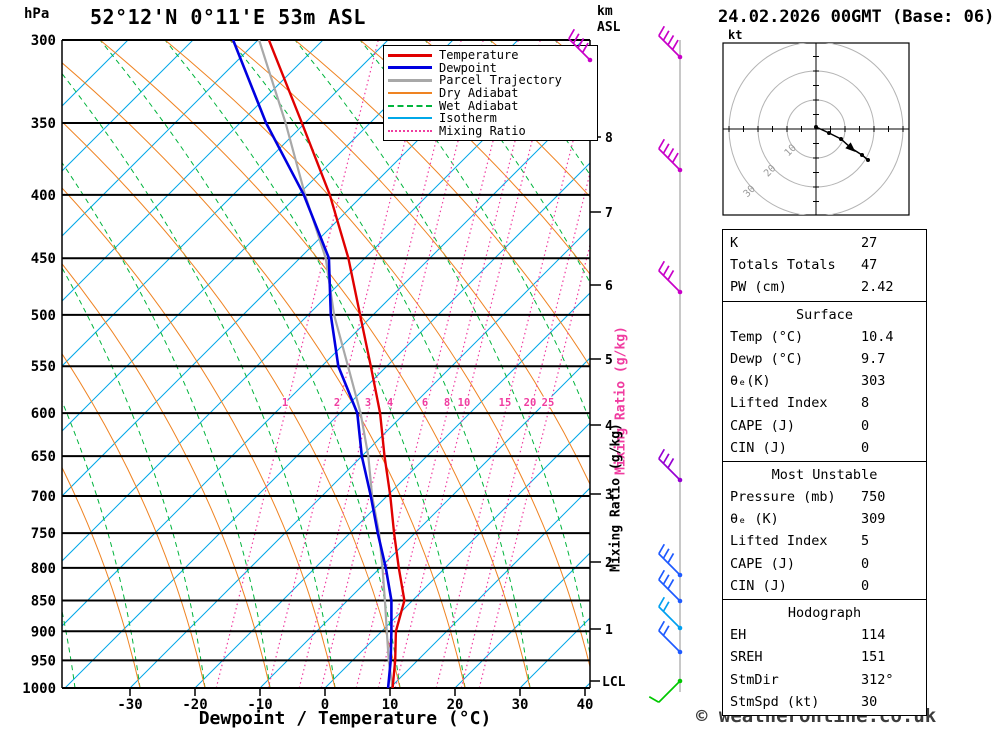 Image resolution: width=1000 pixels, height=733 pixels. Describe the element at coordinates (479, 55) in the screenshot. I see `legend-item-label: Temperature` at that location.